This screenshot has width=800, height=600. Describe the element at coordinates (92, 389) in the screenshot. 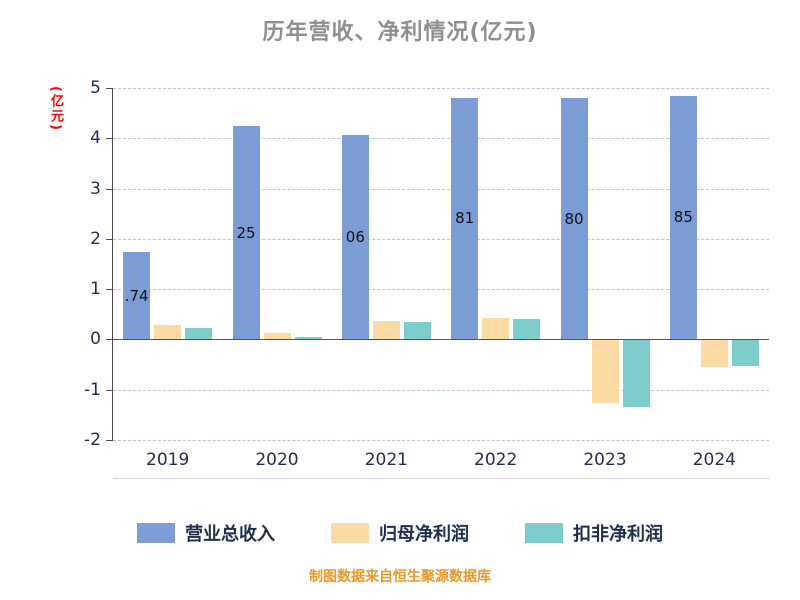

I see `y-tick-label: -1` at that location.